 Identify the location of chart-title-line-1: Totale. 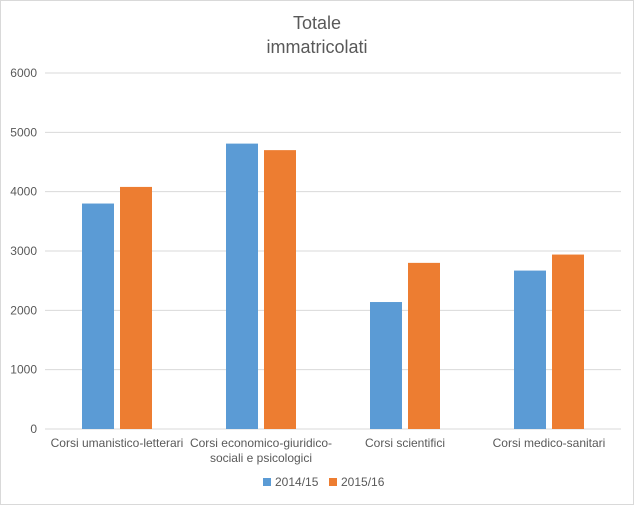
(317, 23).